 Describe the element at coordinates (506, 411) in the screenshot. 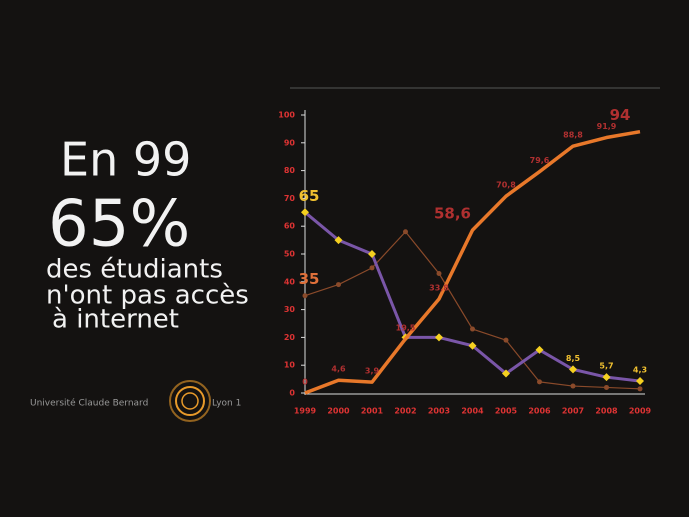

I see `x-tick-label: 2005` at that location.